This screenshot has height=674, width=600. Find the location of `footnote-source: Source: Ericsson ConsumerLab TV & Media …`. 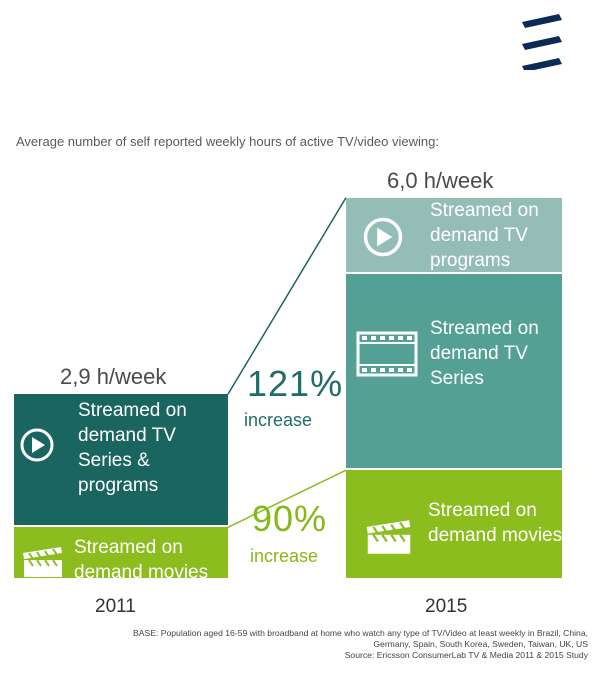

footnote-source: Source: Ericsson ConsumerLab TV & Media … is located at coordinates (466, 655).